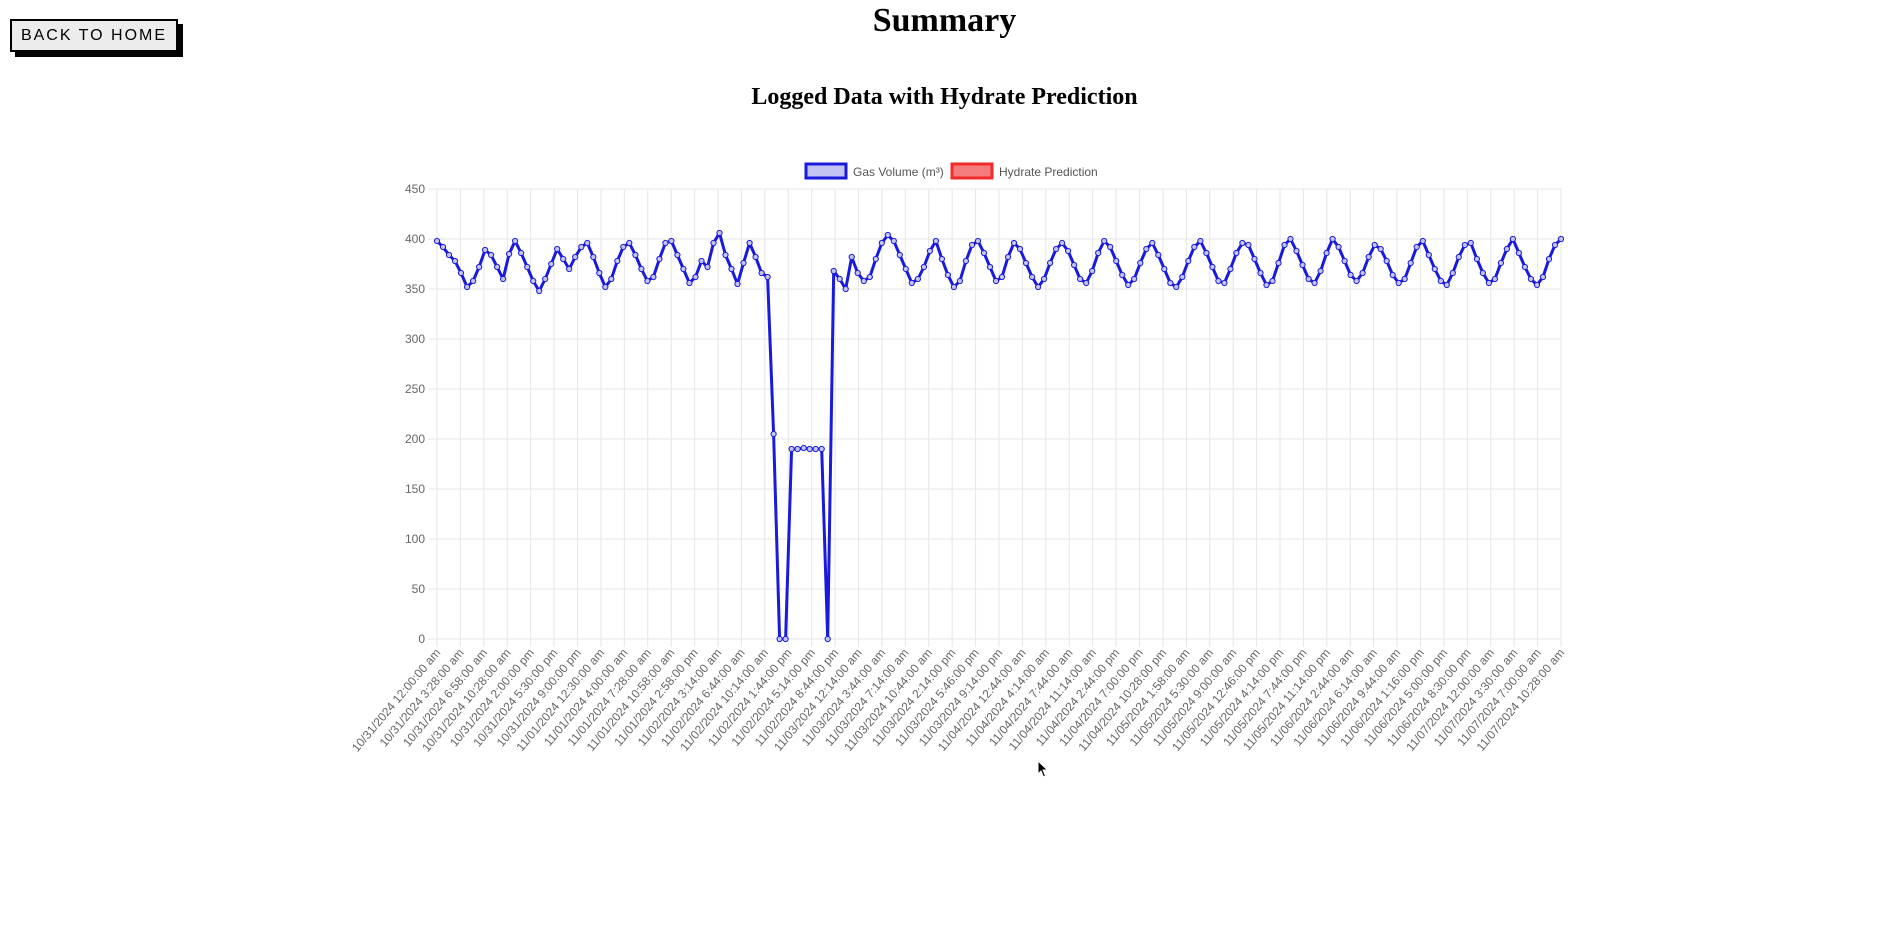  Describe the element at coordinates (415, 439) in the screenshot. I see `y-tick-label: 200` at that location.